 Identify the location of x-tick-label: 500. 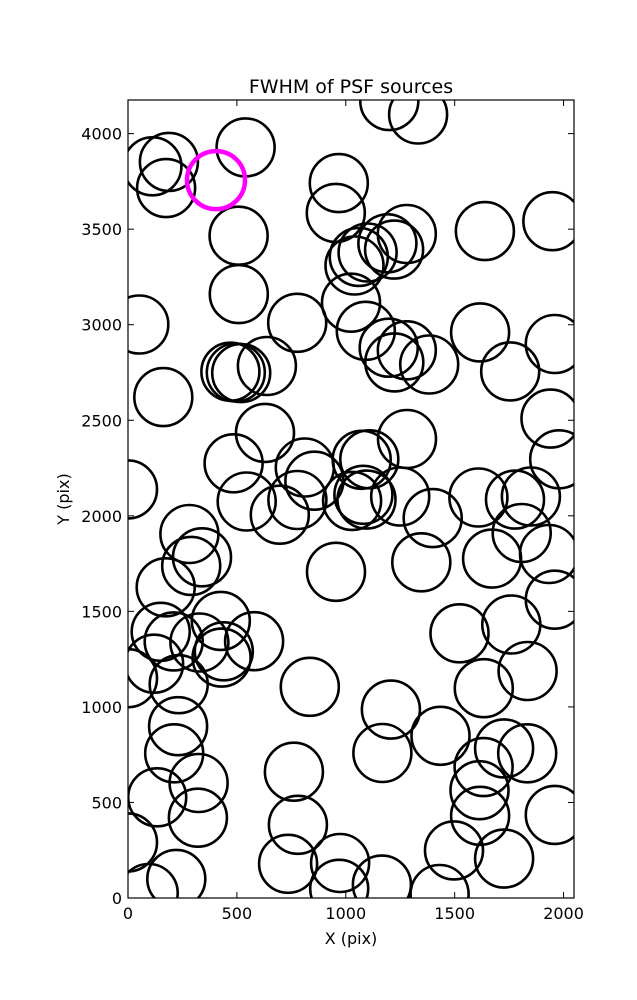
(237, 913).